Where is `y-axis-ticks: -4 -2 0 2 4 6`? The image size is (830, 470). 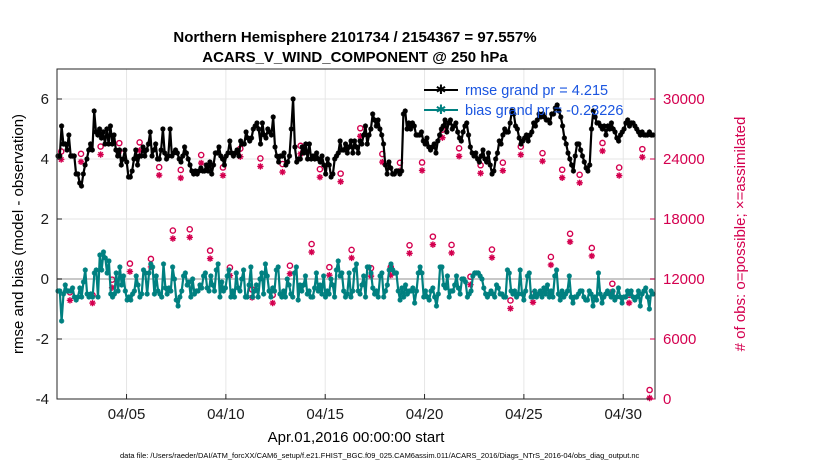
y-axis-ticks: -4 -2 0 2 4 6 is located at coordinates (49, 249).